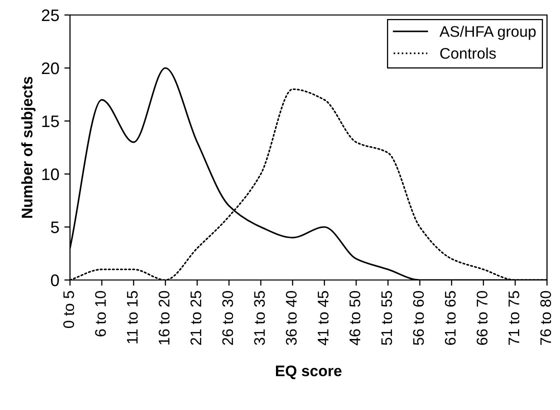  What do you see at coordinates (291, 318) in the screenshot?
I see `x-tick-label: 36 to 40` at bounding box center [291, 318].